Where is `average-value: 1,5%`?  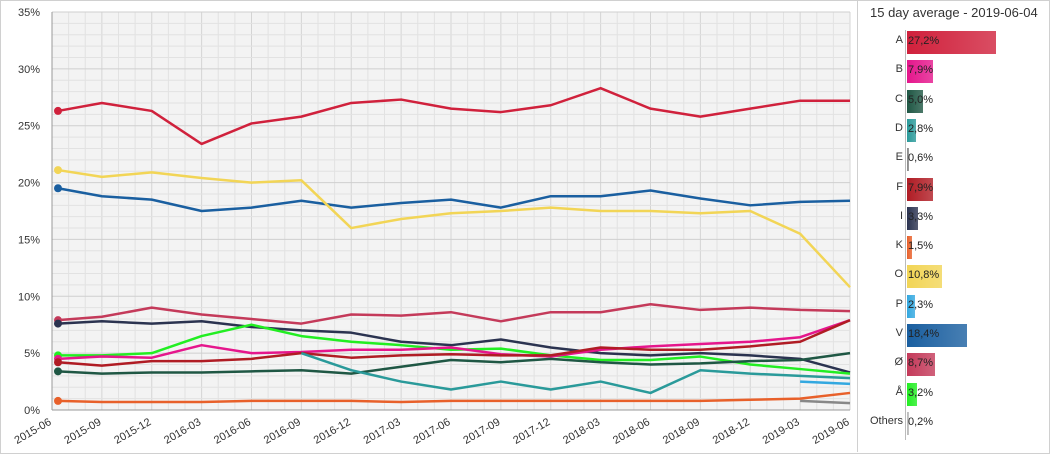
average-value: 1,5% is located at coordinates (921, 246).